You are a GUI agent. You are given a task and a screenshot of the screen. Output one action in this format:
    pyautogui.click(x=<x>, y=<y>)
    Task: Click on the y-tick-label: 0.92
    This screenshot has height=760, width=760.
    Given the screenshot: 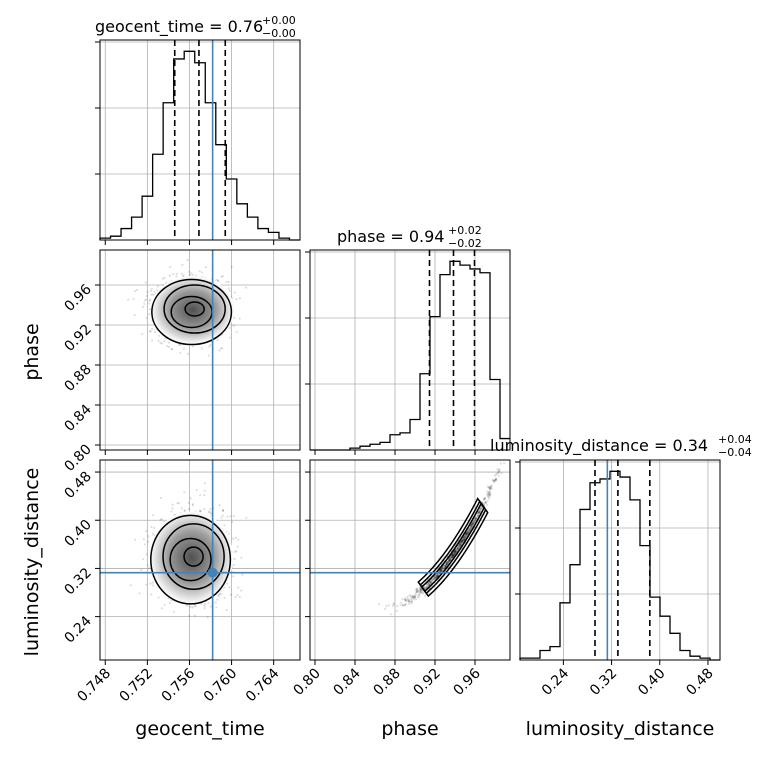 What is the action you would take?
    pyautogui.click(x=77, y=338)
    